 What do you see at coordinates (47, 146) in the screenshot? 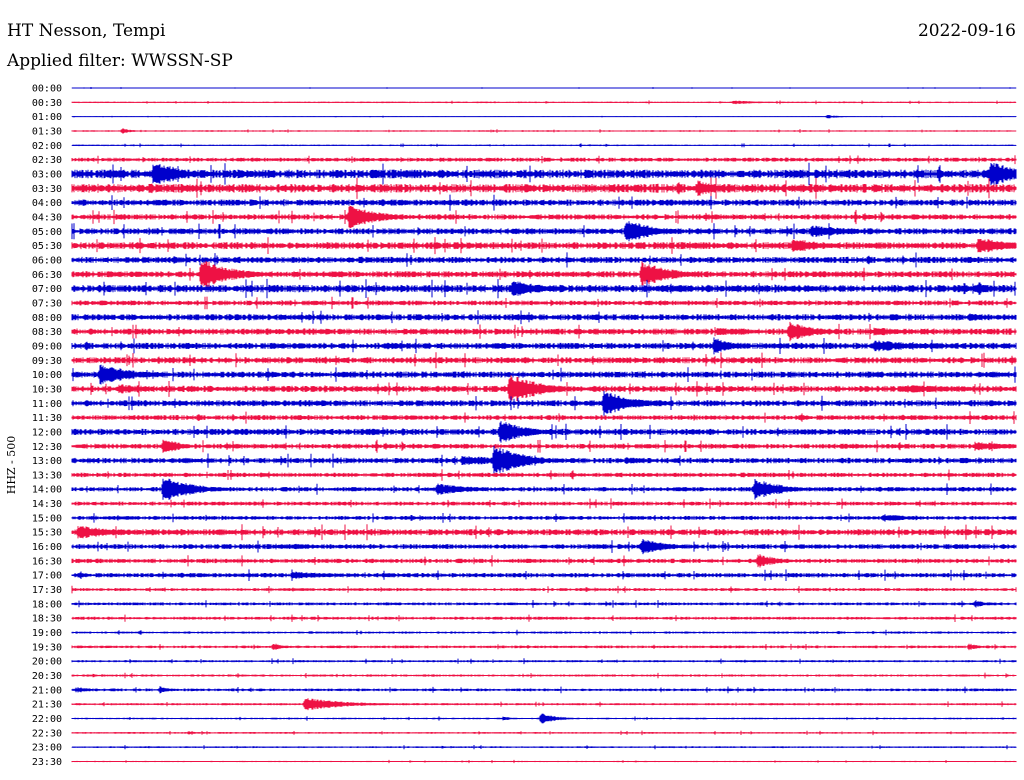
I see `tick-label-0200: 02:00` at bounding box center [47, 146].